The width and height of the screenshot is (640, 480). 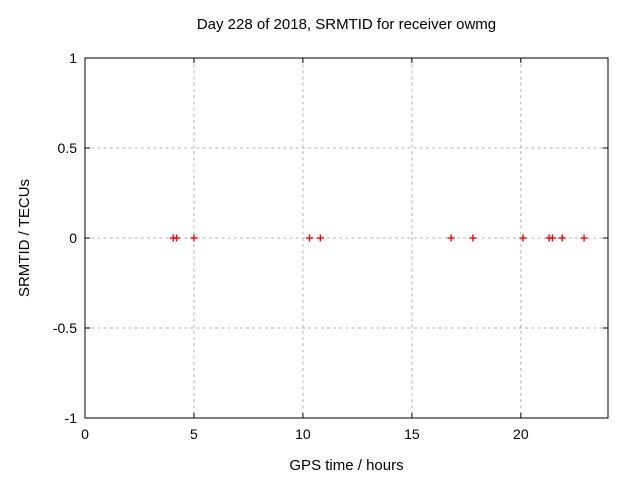 What do you see at coordinates (521, 434) in the screenshot?
I see `x-tick-label: 20` at bounding box center [521, 434].